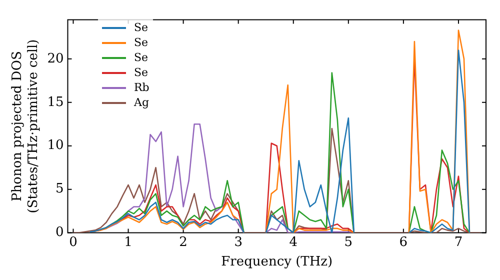  What do you see at coordinates (403, 242) in the screenshot?
I see `x-tick-label: 6` at bounding box center [403, 242].